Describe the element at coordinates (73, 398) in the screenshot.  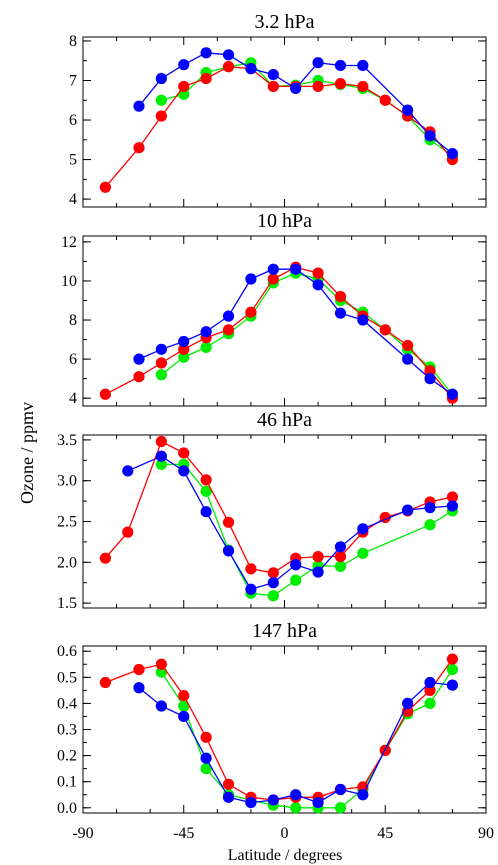
I see `y-tick-label: 4` at that location.